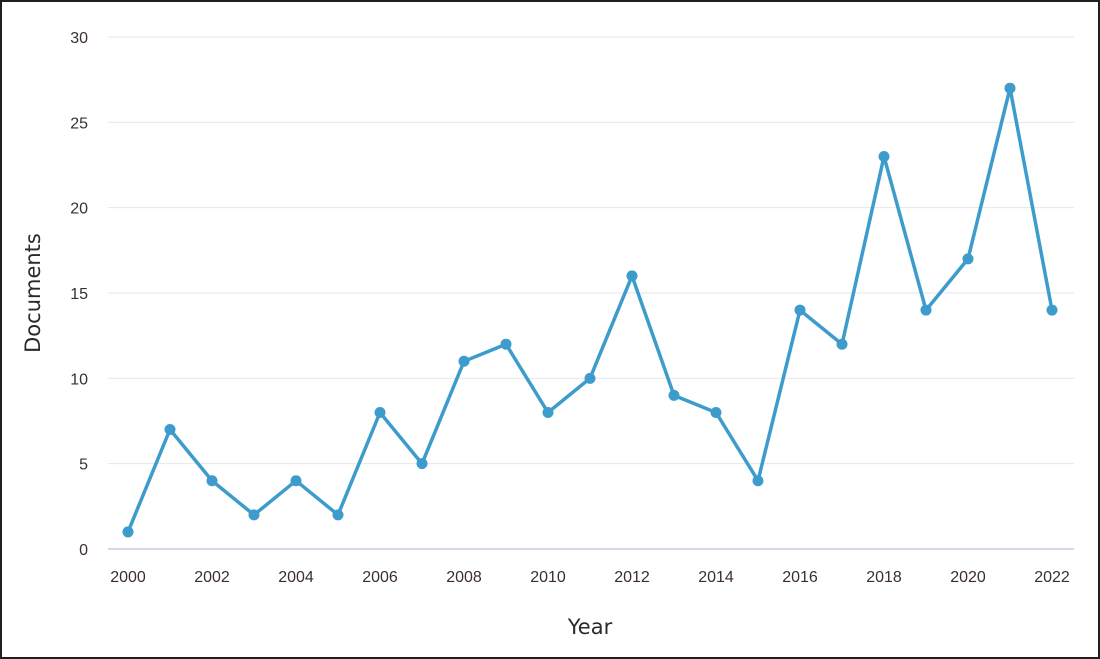 The image size is (1100, 659). What do you see at coordinates (212, 577) in the screenshot?
I see `x-tick-label: 2002` at bounding box center [212, 577].